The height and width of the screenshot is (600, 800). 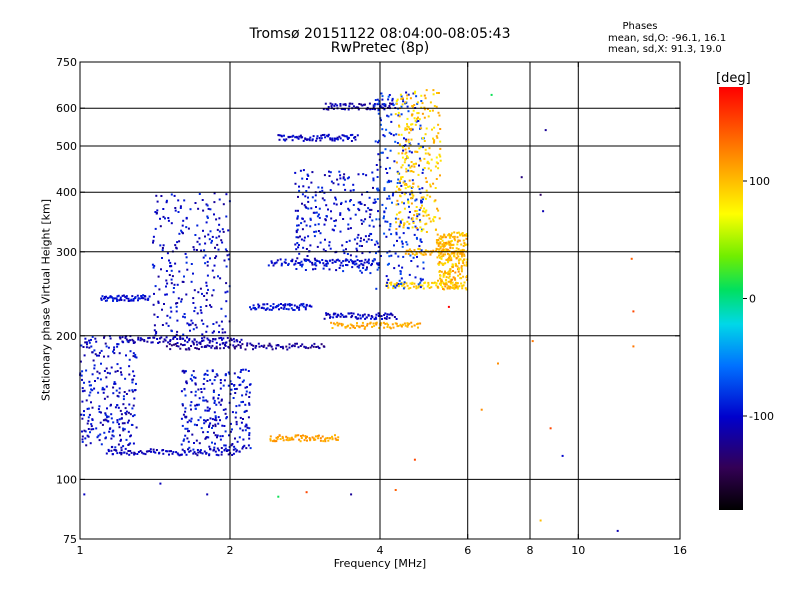 I want to click on x-tick-label: 16, so click(x=680, y=550).